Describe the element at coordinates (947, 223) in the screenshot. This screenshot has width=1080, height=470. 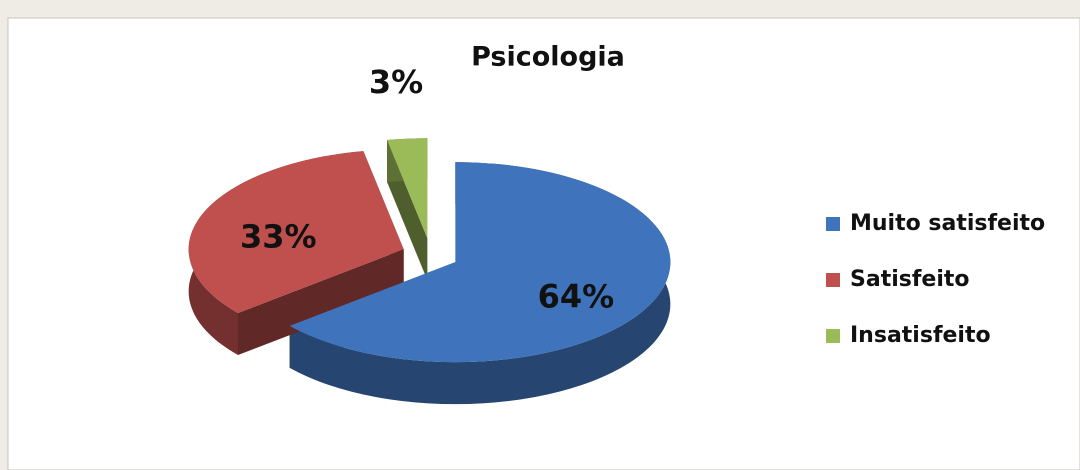
I see `legend-label: Muito satisfeito` at that location.